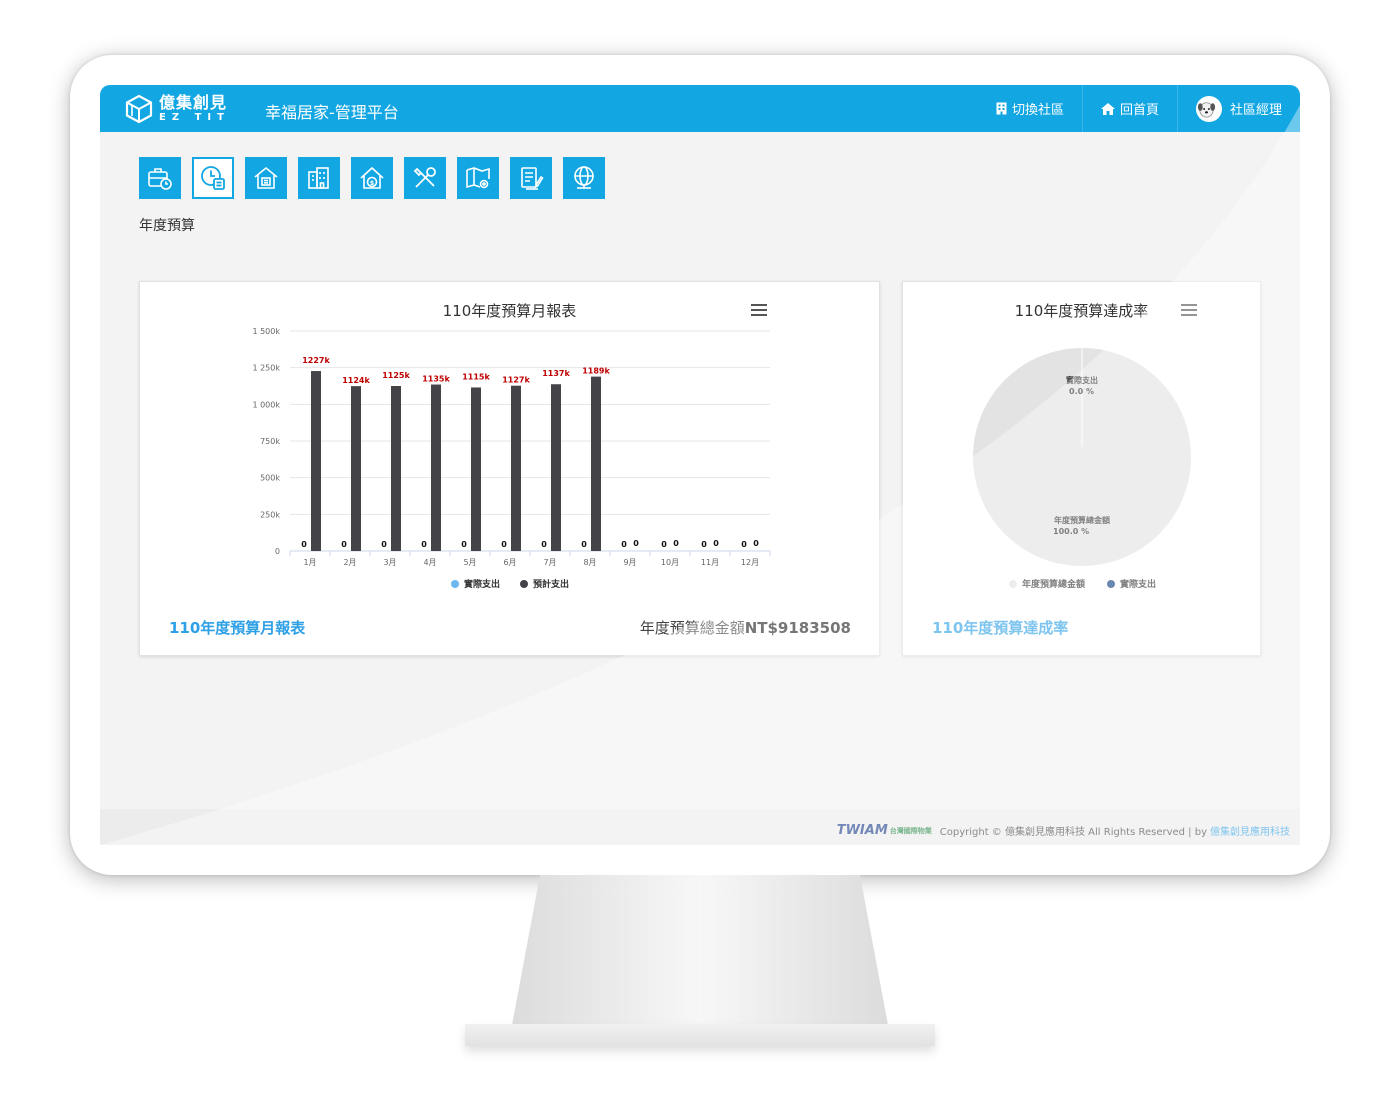  Describe the element at coordinates (1082, 457) in the screenshot. I see `pie-slice` at that location.